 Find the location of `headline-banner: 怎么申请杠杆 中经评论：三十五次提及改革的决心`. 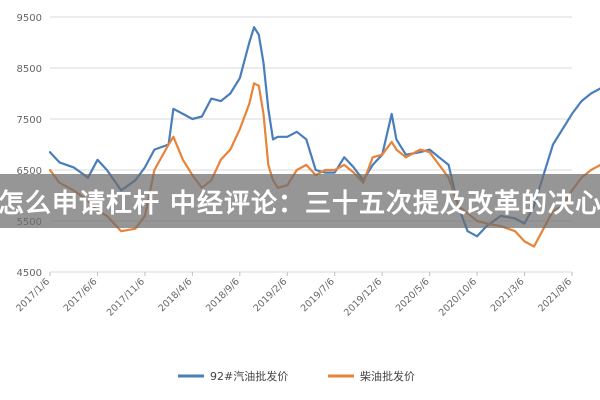

headline-banner: 怎么申请杠杆 中经评论：三十五次提及改革的决心 is located at coordinates (300, 201).